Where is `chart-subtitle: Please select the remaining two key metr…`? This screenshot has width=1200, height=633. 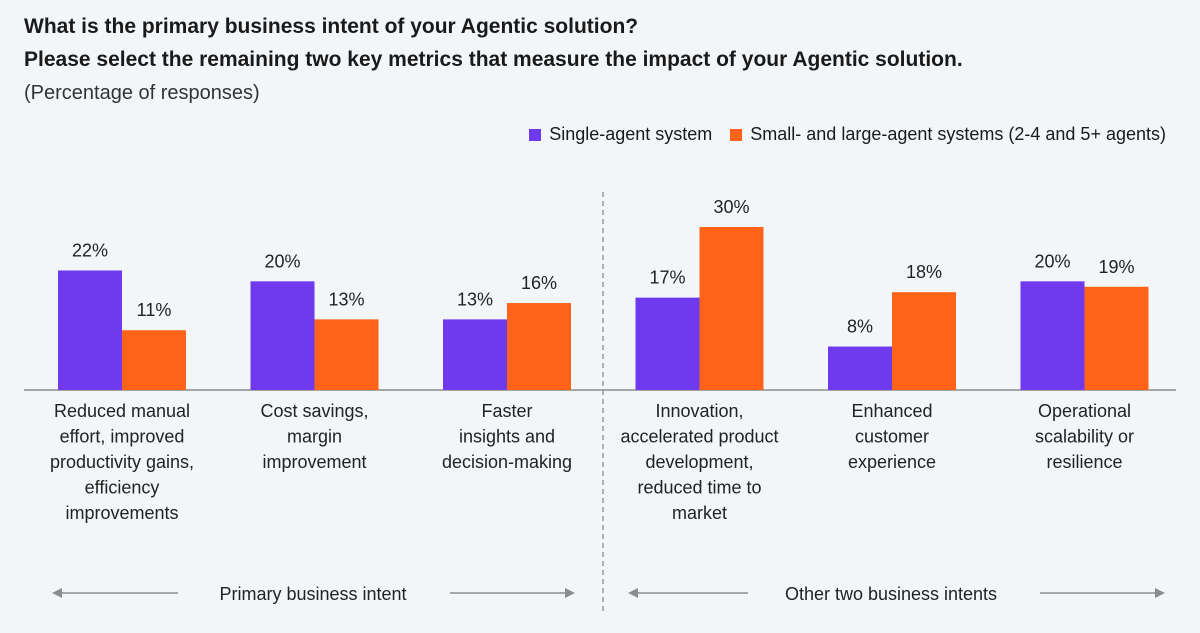
chart-subtitle: Please select the remaining two key metr… is located at coordinates (493, 59).